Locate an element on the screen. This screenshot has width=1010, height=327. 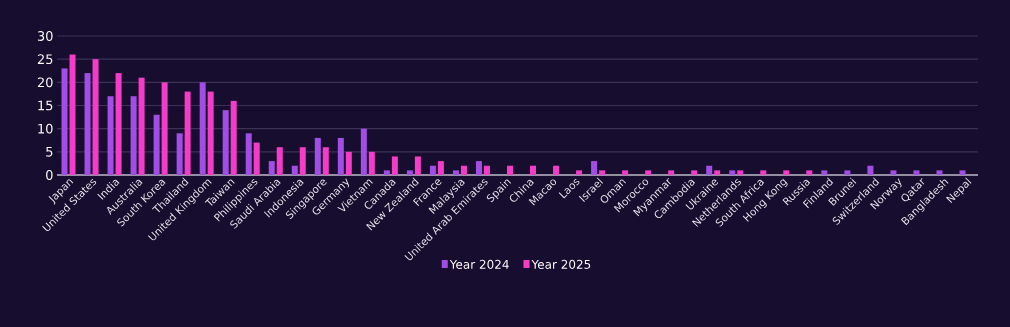
y-tick-label: 0 is located at coordinates (49, 175).